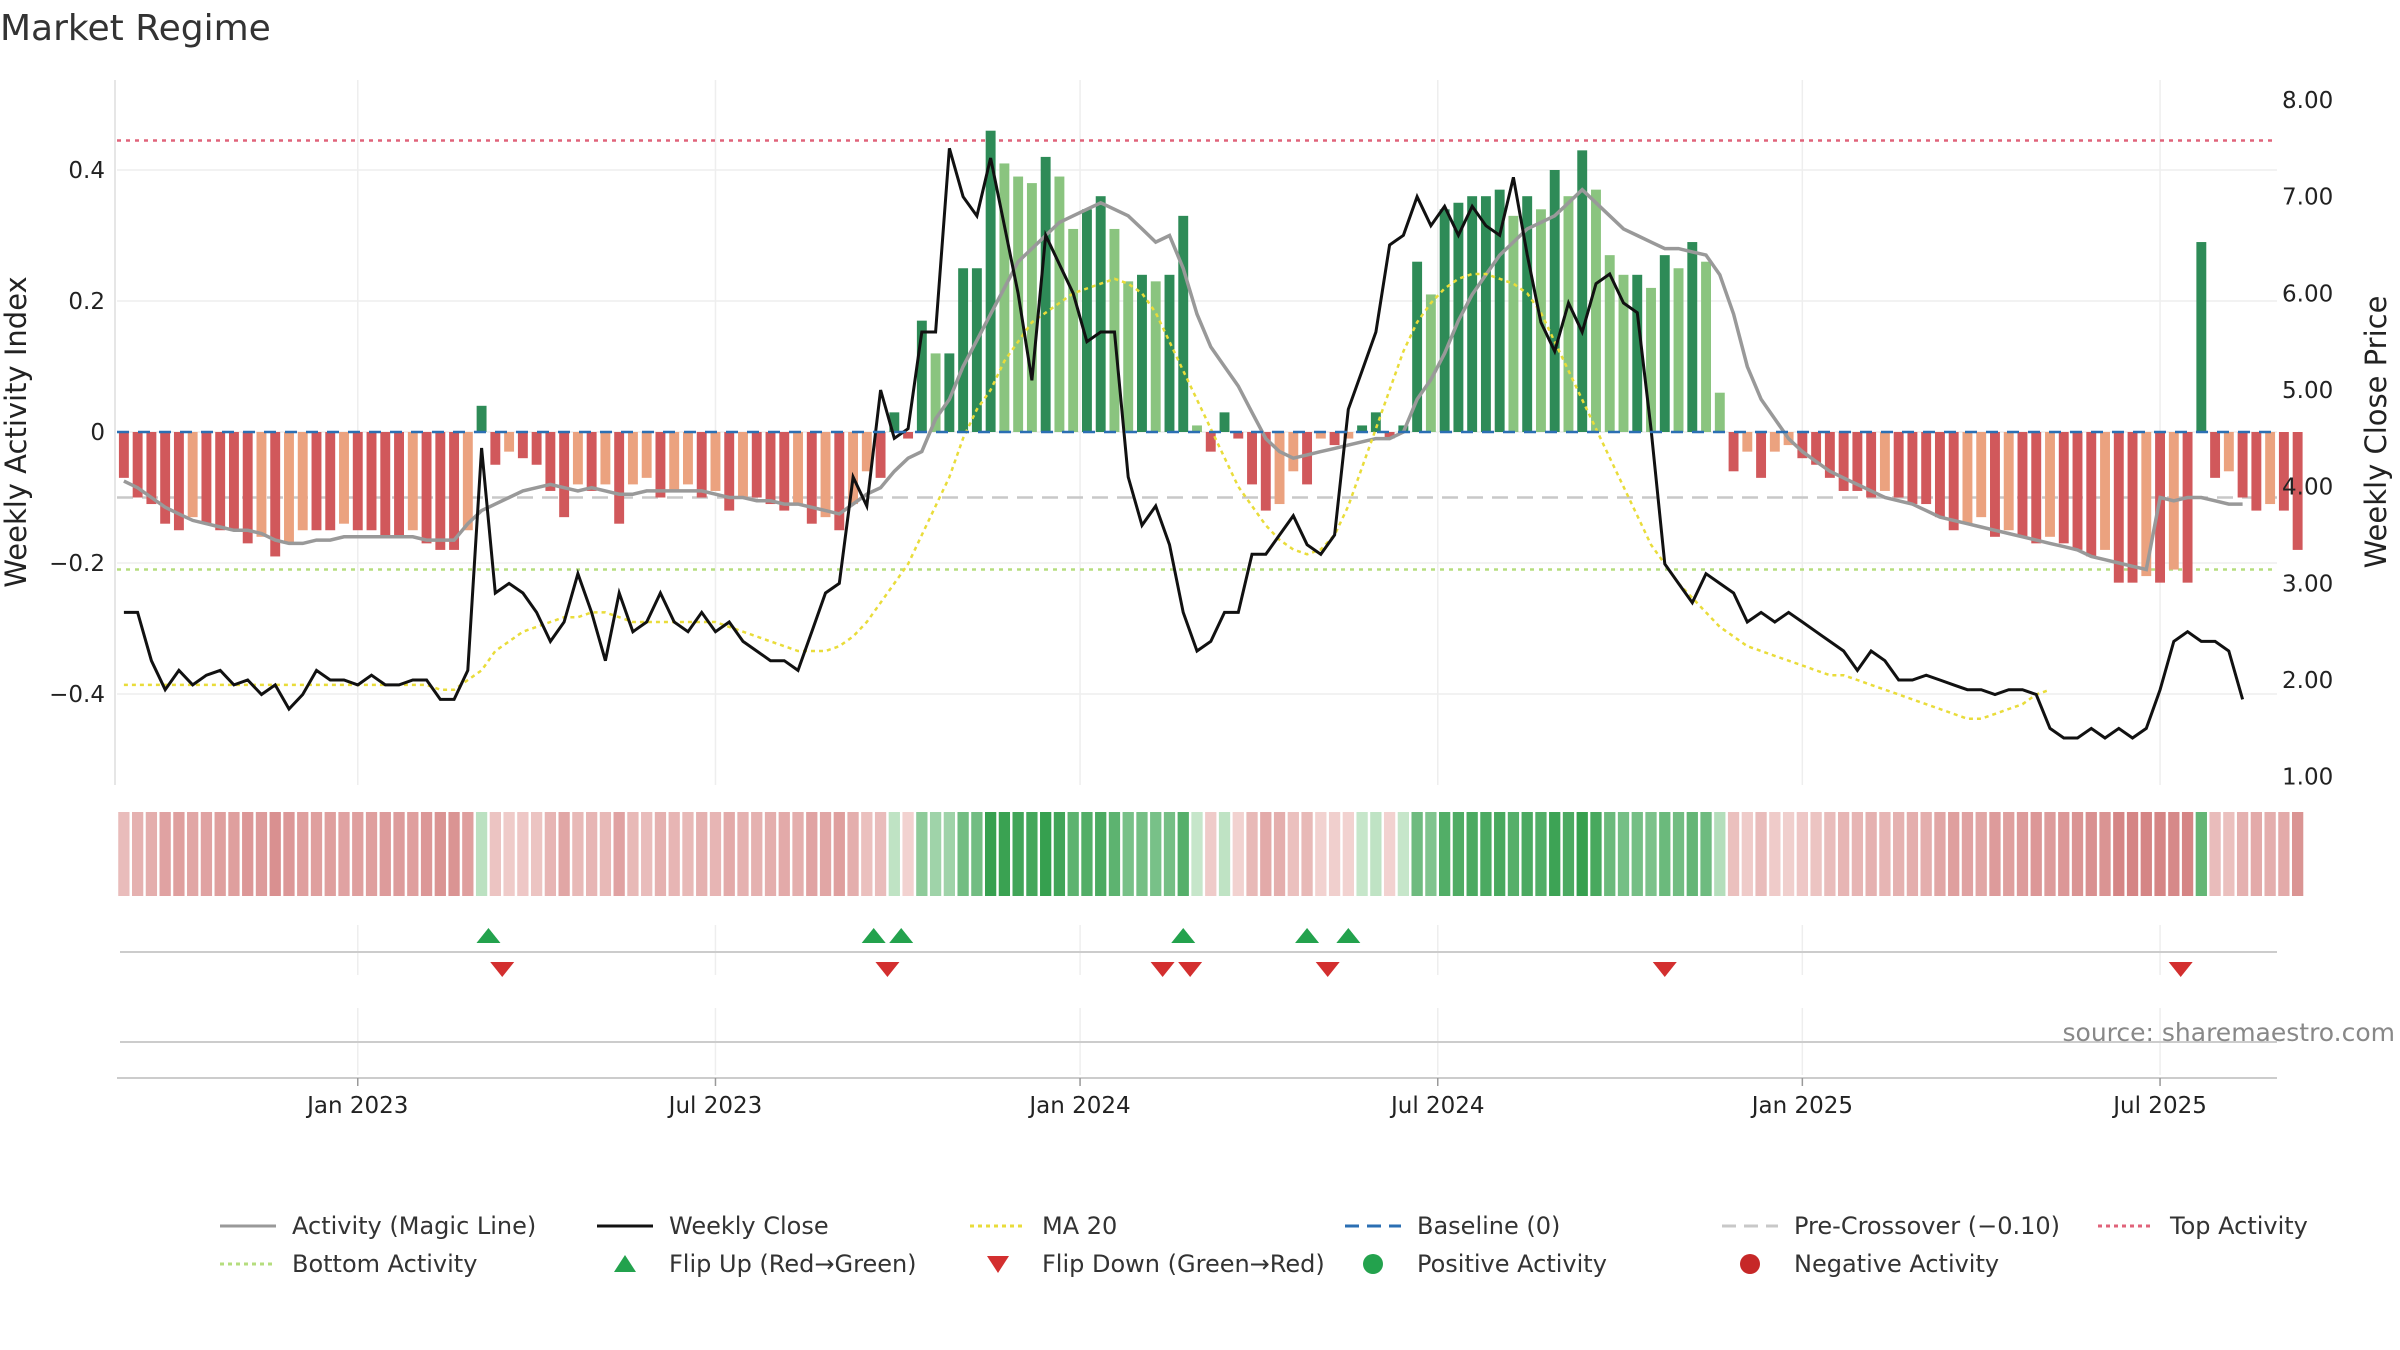 Image resolution: width=2400 pixels, height=1350 pixels. What do you see at coordinates (2307, 101) in the screenshot?
I see `right-tick-label: 8.00` at bounding box center [2307, 101].